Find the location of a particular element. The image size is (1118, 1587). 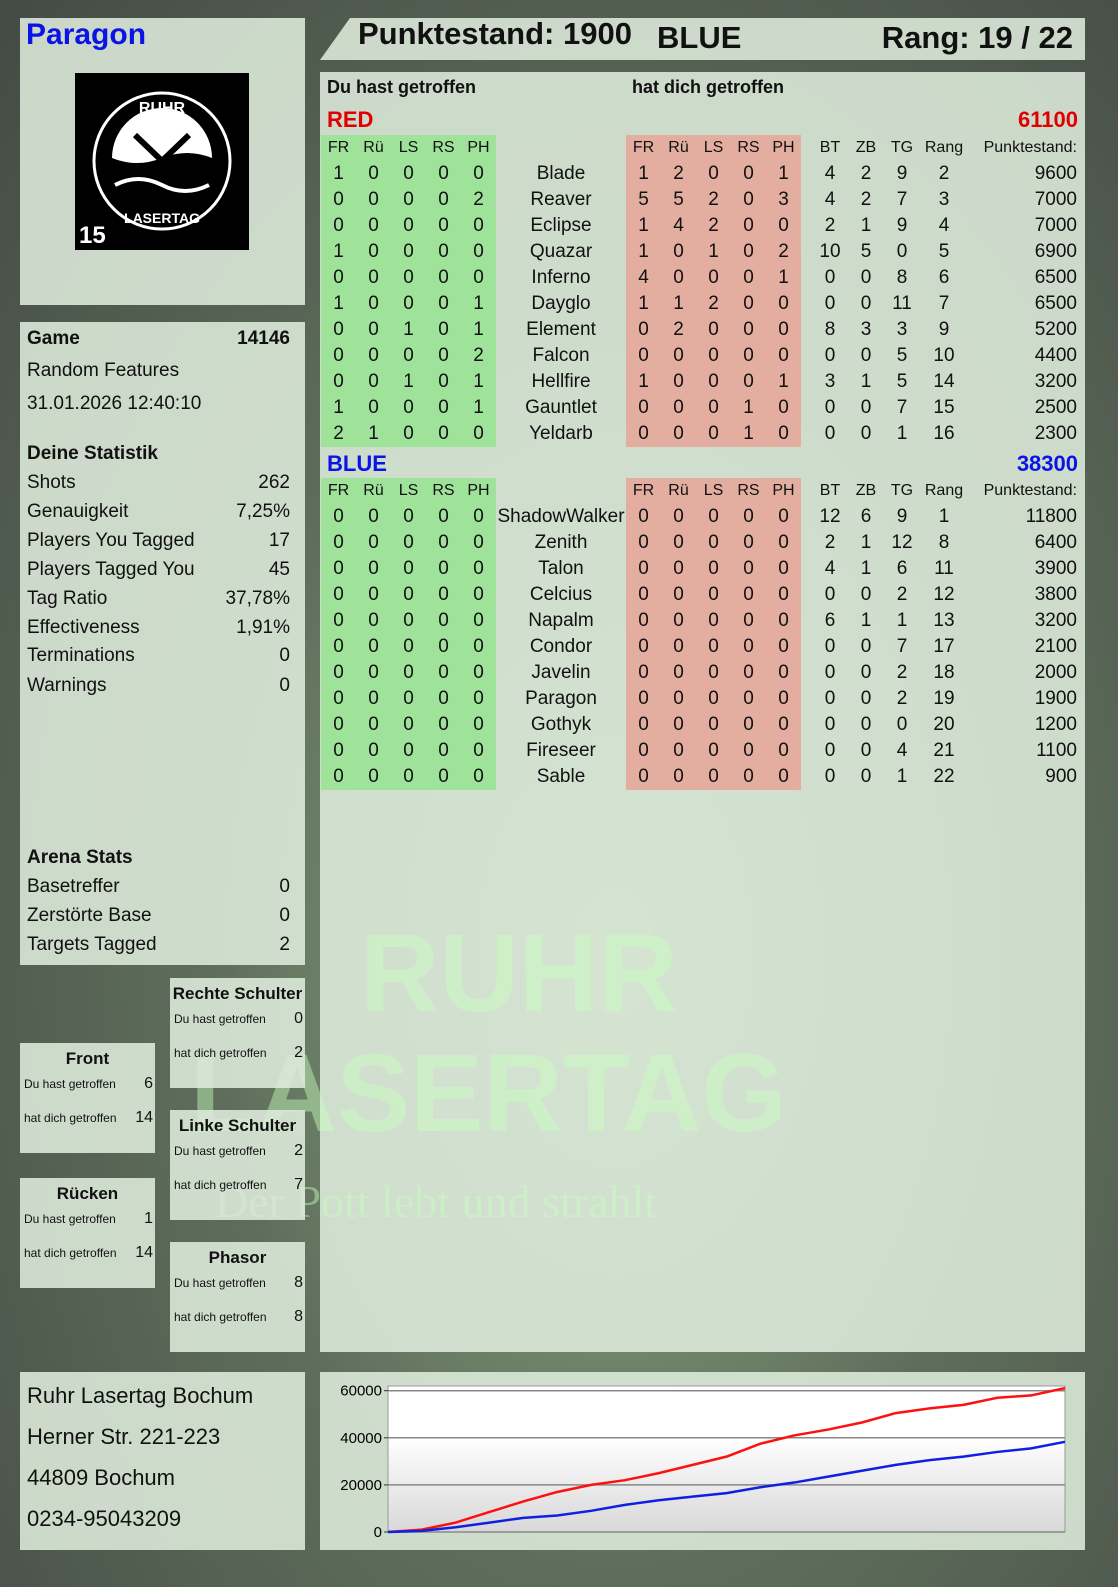

arena-row: Basetreffer 0 is located at coordinates (158, 887).